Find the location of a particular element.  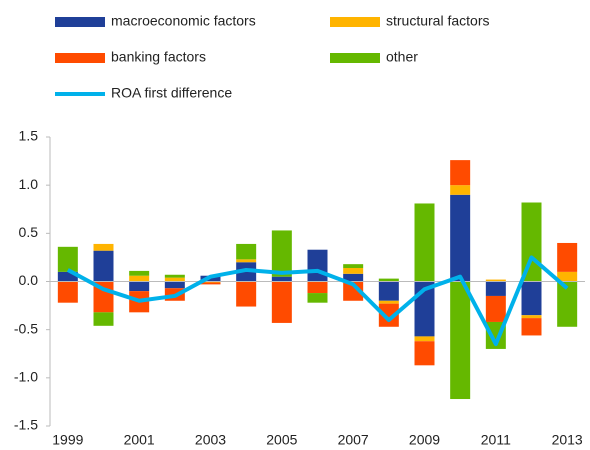

y-tick-label: 0.5 is located at coordinates (29, 232).